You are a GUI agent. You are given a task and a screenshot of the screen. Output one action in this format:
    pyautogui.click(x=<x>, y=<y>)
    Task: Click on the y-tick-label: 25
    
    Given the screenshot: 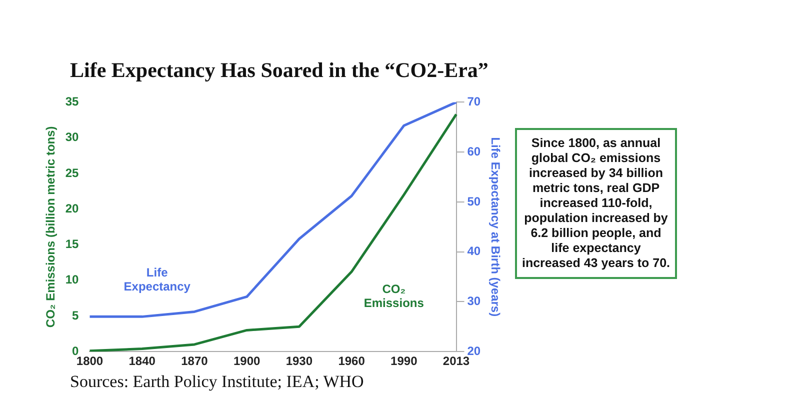 What is the action you would take?
    pyautogui.click(x=72, y=173)
    